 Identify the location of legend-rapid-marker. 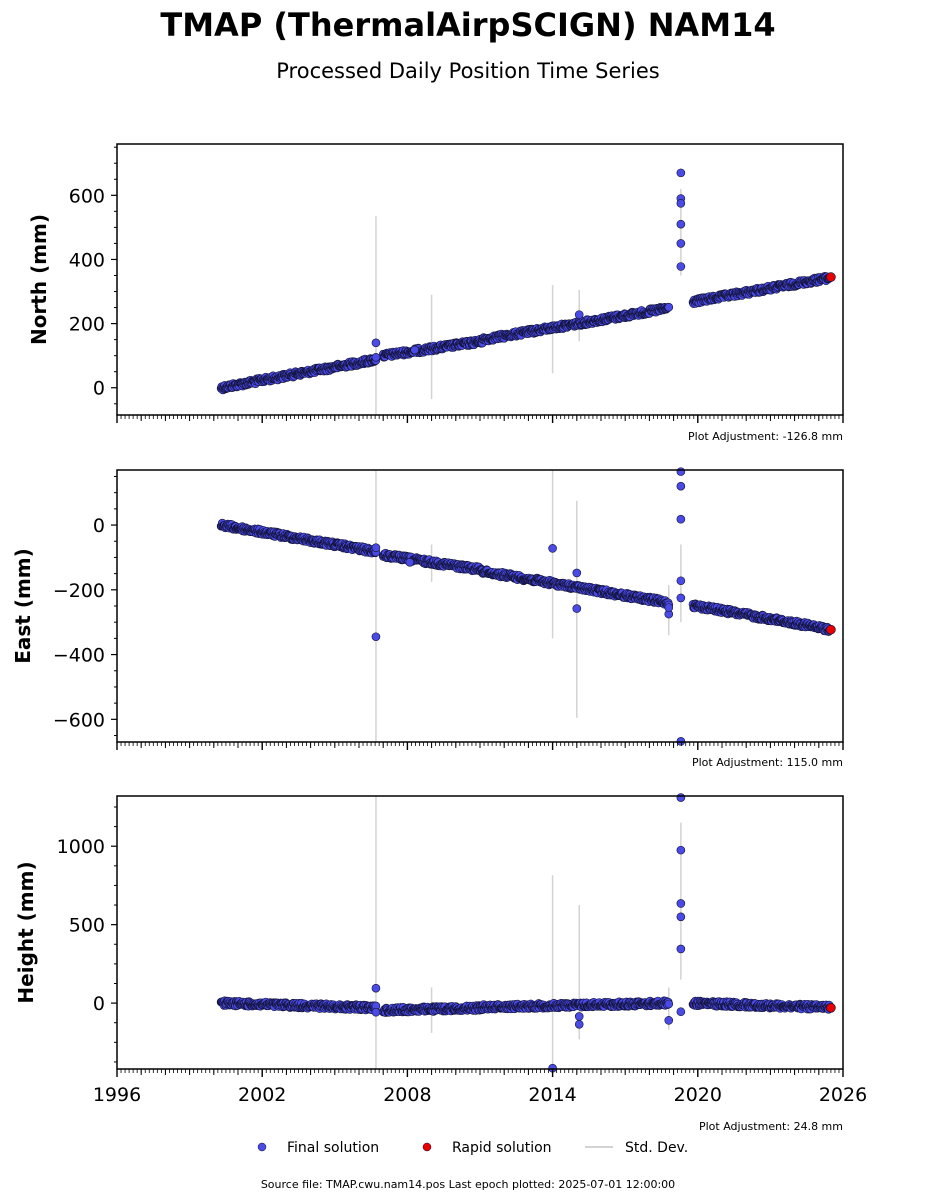
(427, 1147).